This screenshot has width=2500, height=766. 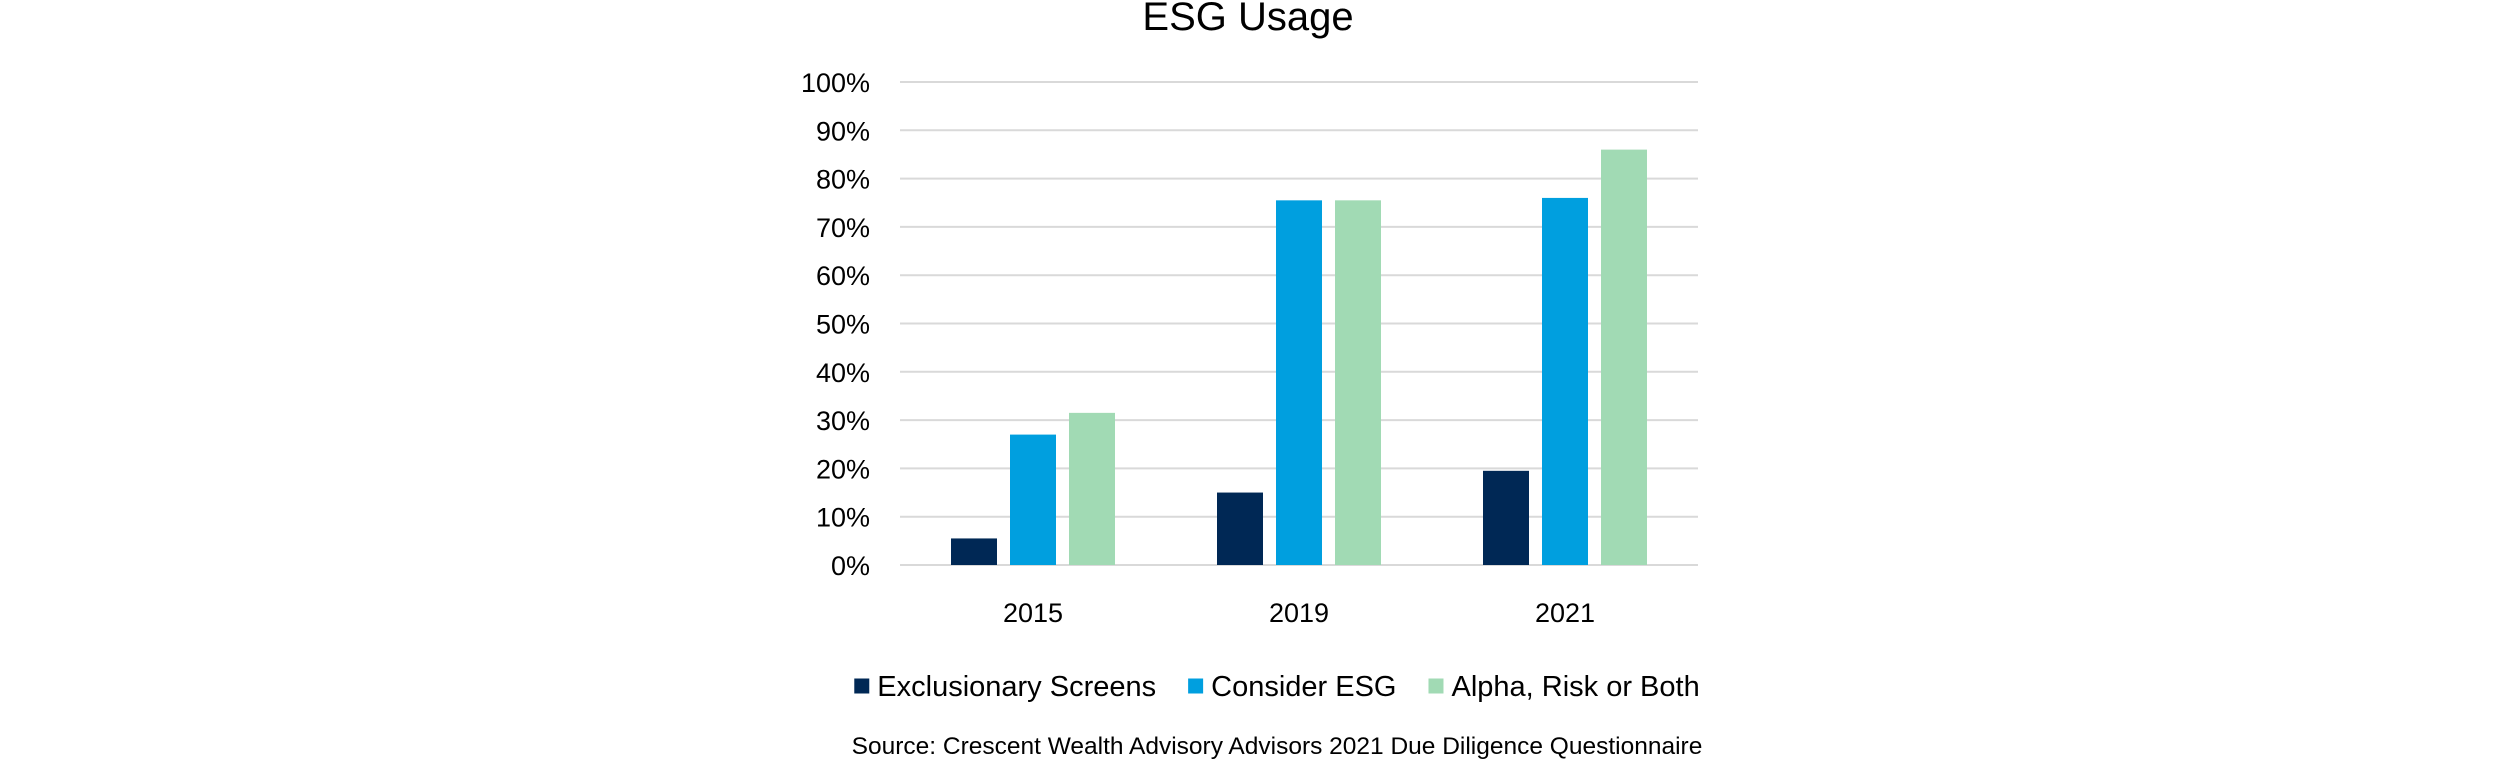 What do you see at coordinates (835, 83) in the screenshot?
I see `y-tick-label: 100%` at bounding box center [835, 83].